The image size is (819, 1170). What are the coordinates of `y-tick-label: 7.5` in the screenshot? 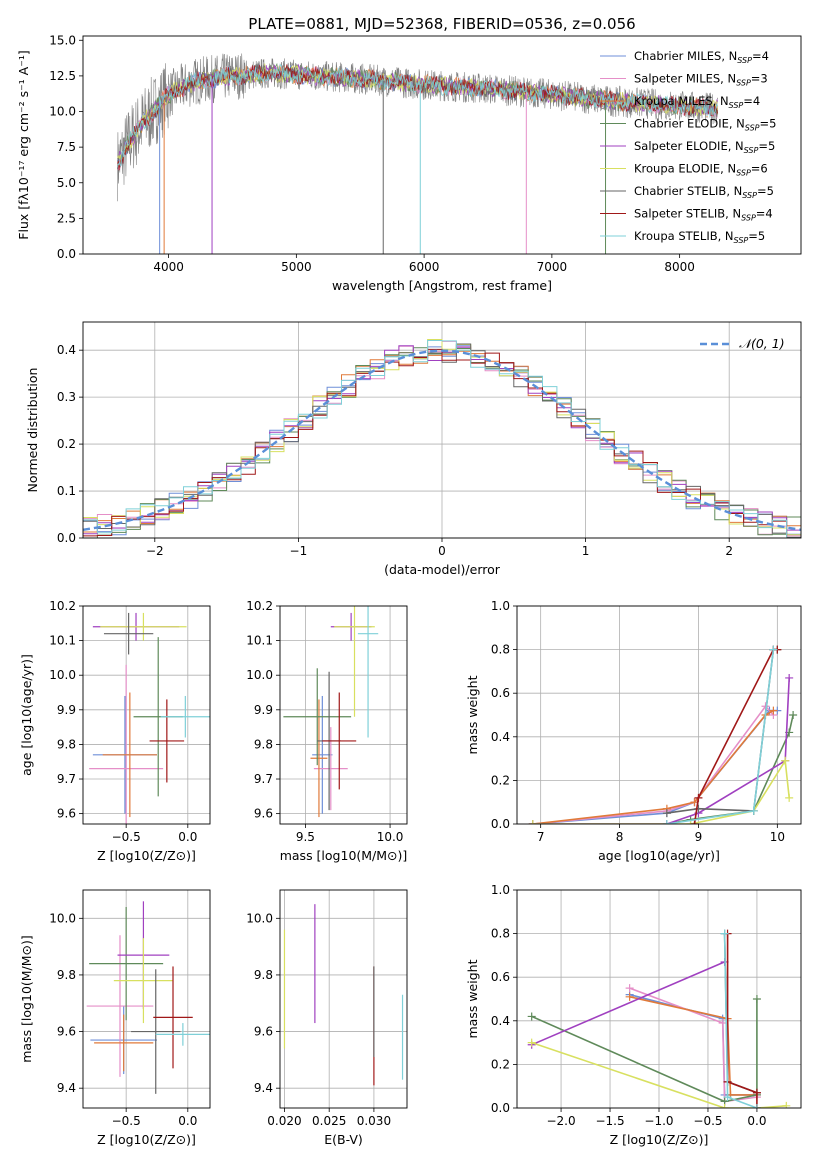 It's located at (66, 147).